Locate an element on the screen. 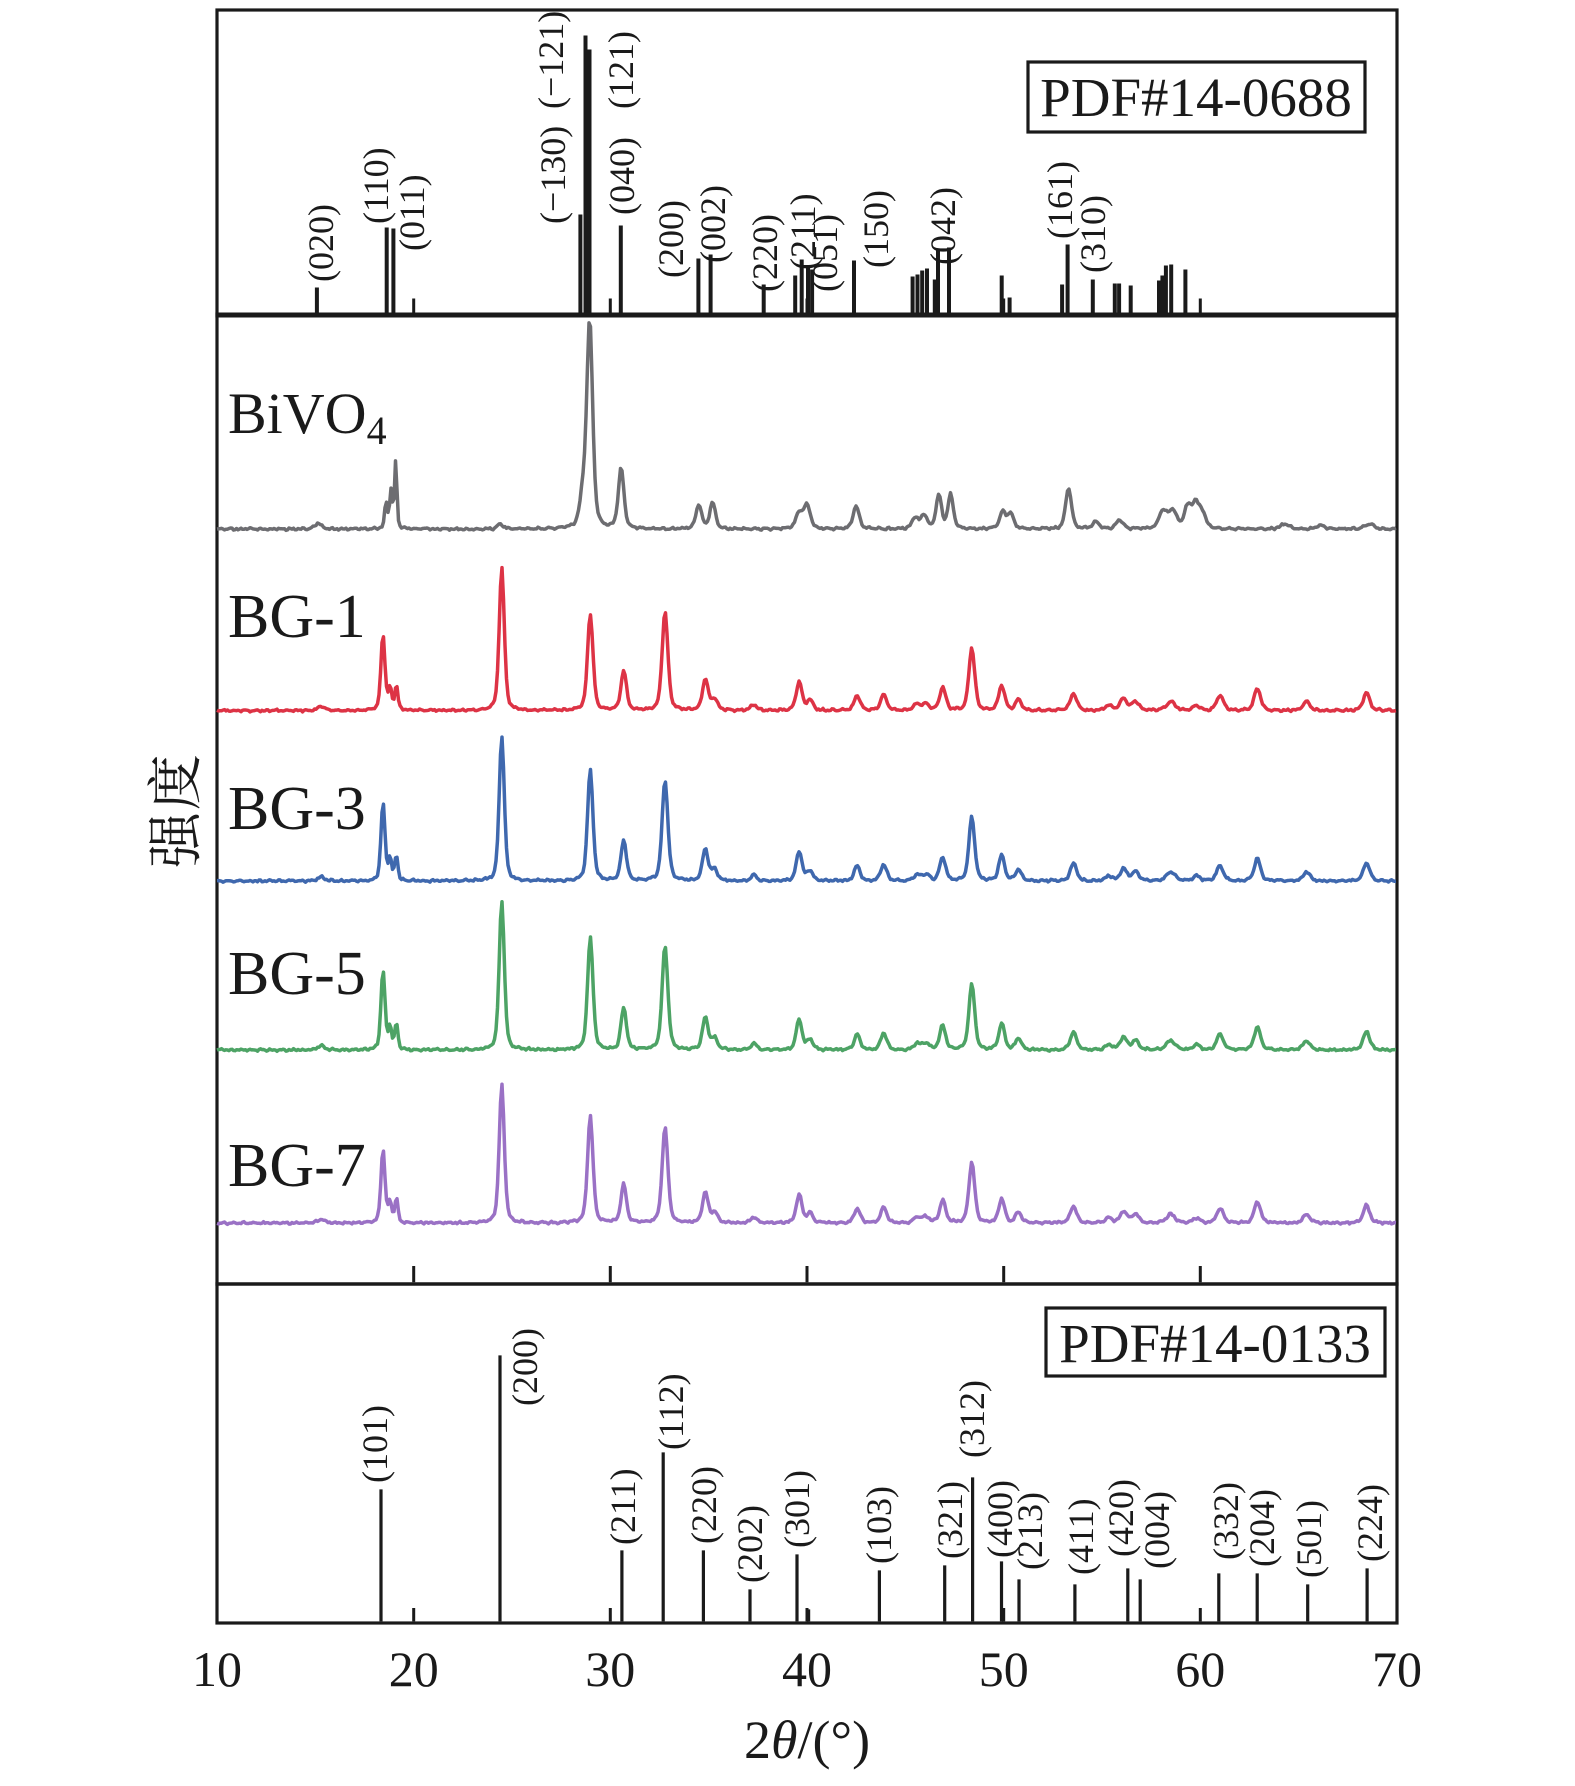 This screenshot has height=1786, width=1575. svg-text: (161) is located at coordinates (1060, 200).